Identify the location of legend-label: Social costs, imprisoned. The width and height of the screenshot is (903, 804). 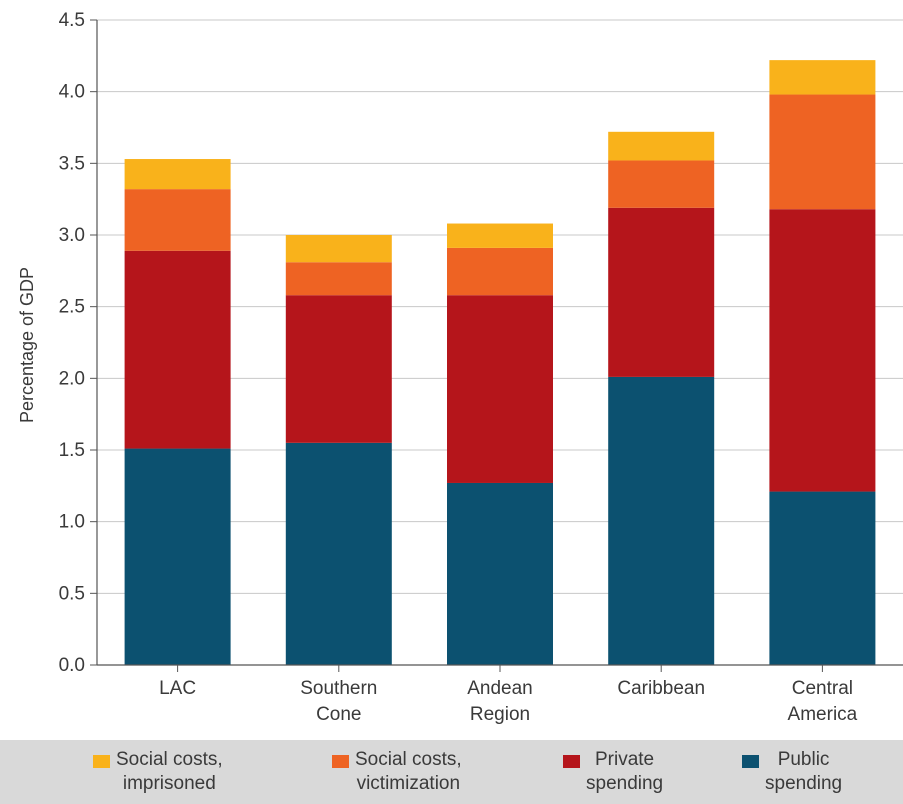
(169, 771).